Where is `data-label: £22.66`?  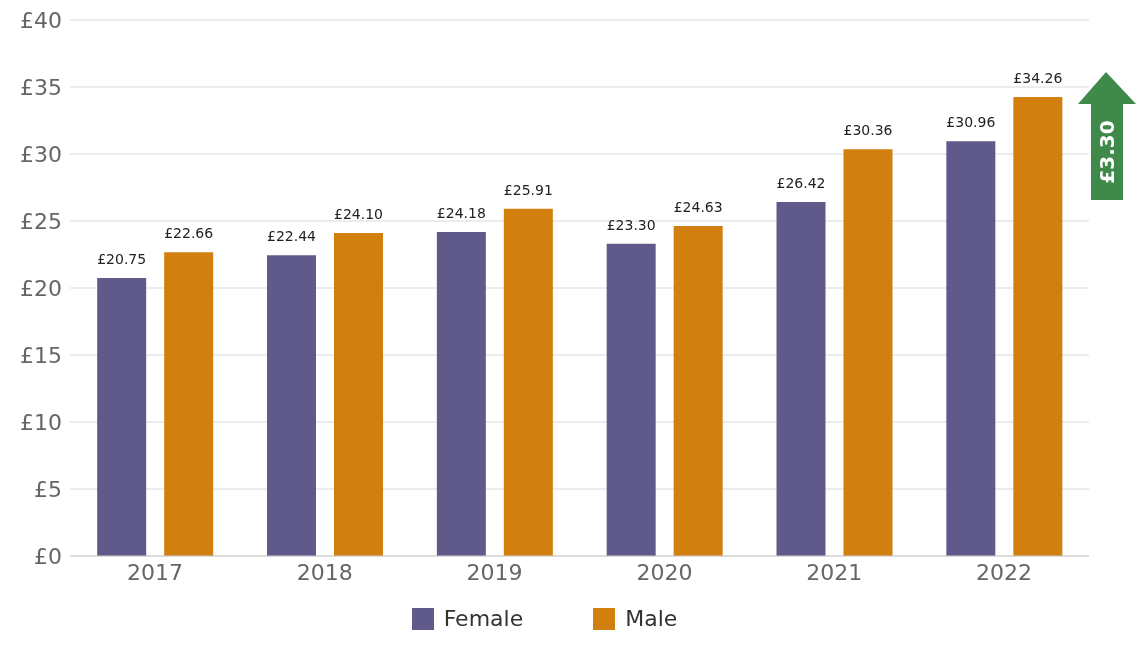
data-label: £22.66 is located at coordinates (189, 233).